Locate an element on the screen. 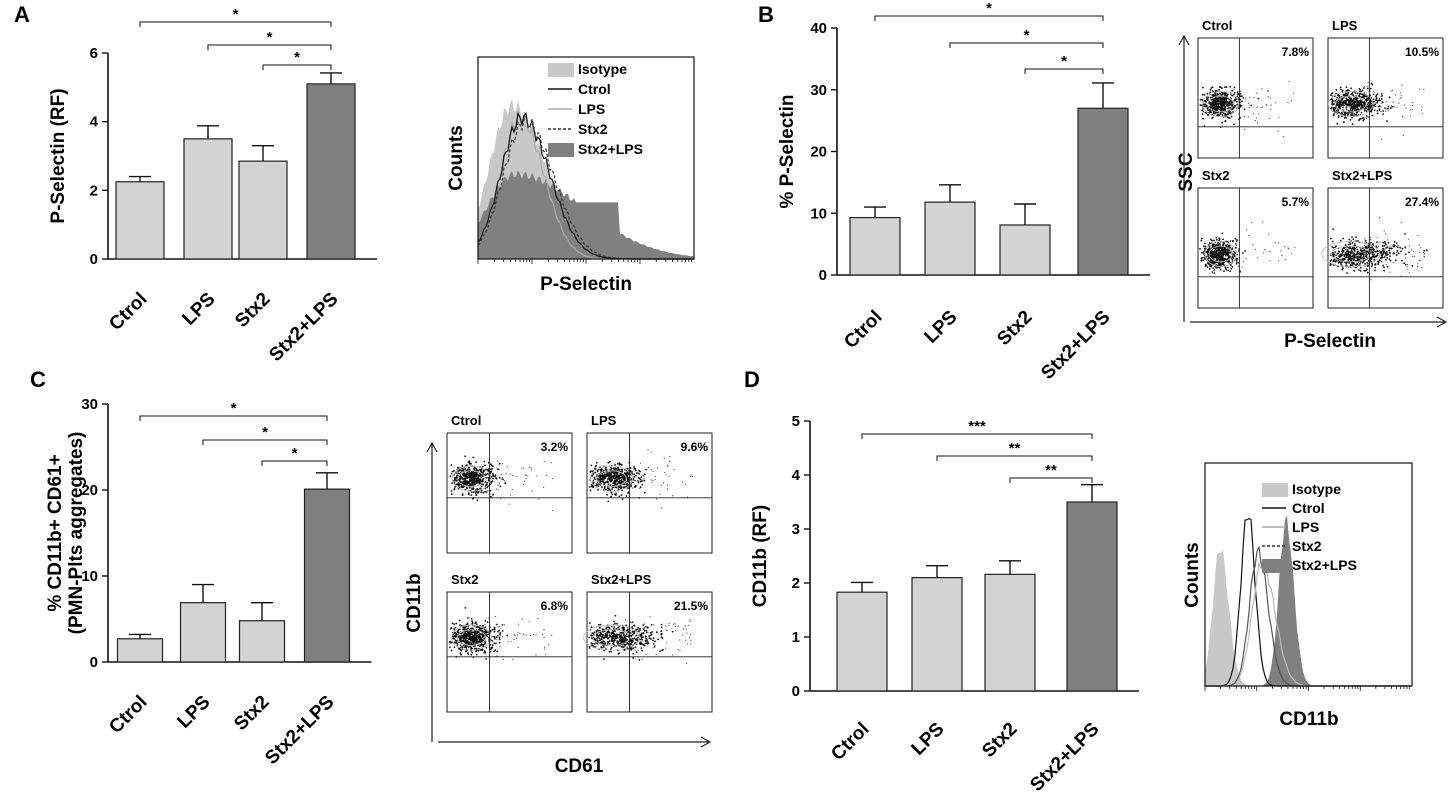 The width and height of the screenshot is (1448, 806). flow-plot-lps: LPS 10.5% is located at coordinates (1385, 88).